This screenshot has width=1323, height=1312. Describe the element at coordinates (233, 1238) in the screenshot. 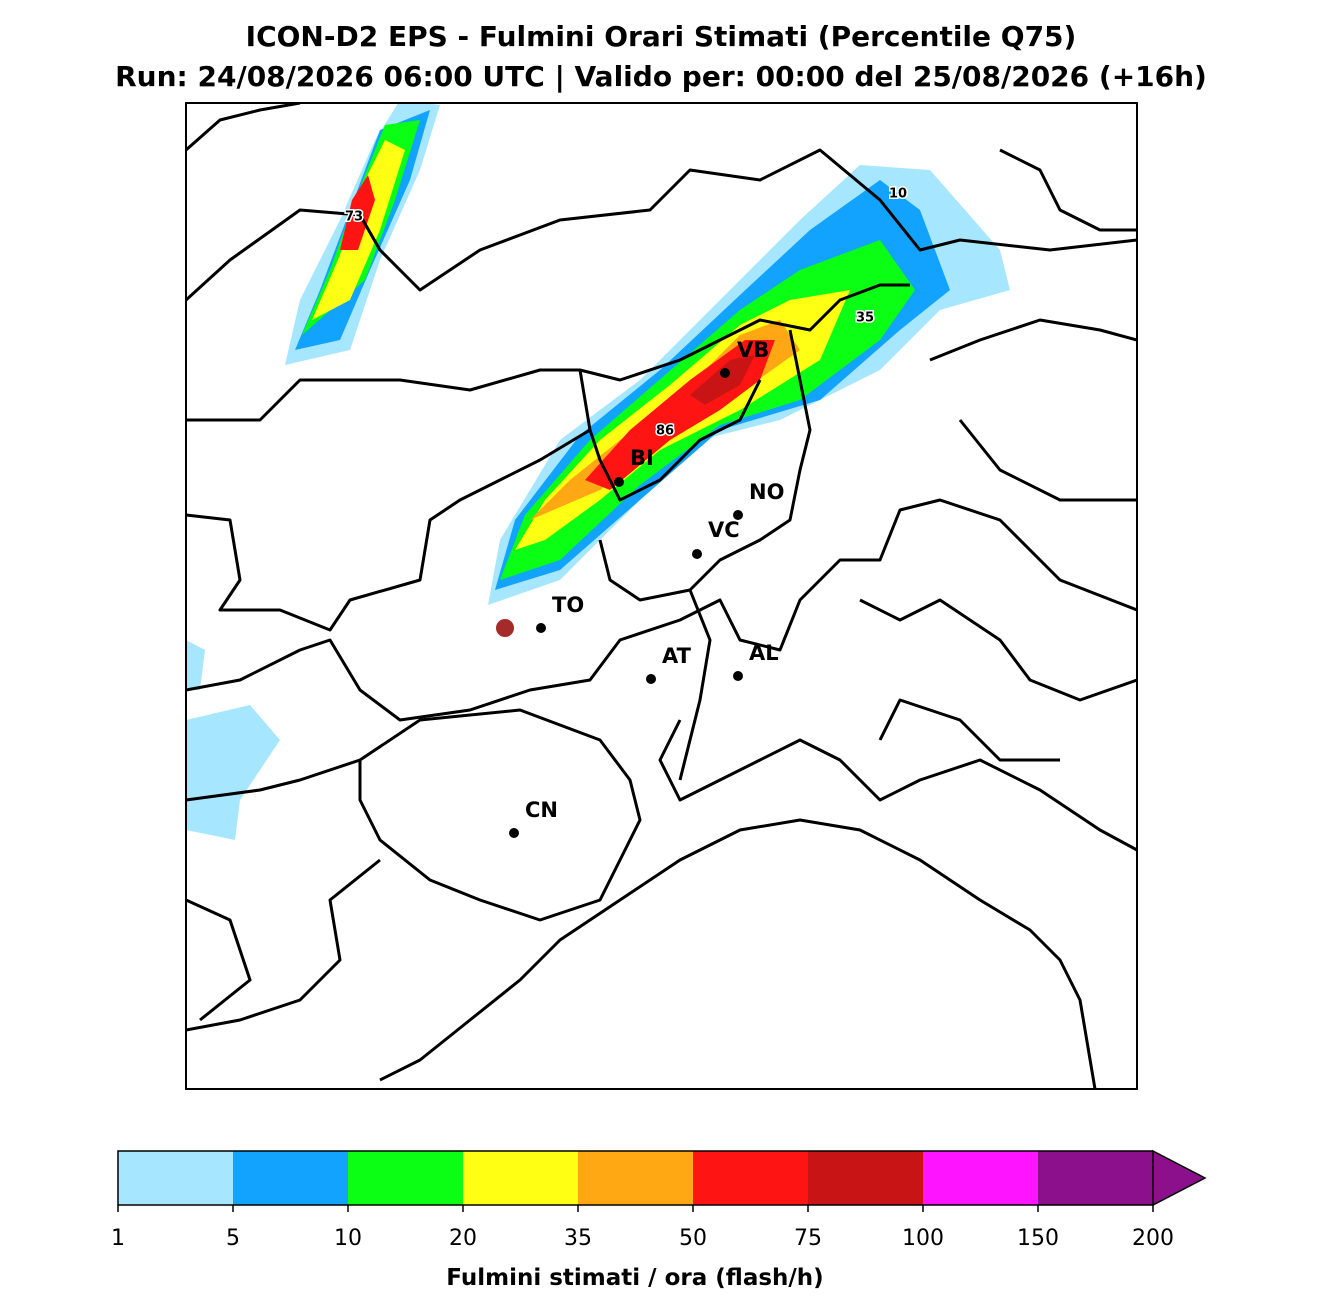

I see `colorbar-tick-label: 5` at that location.